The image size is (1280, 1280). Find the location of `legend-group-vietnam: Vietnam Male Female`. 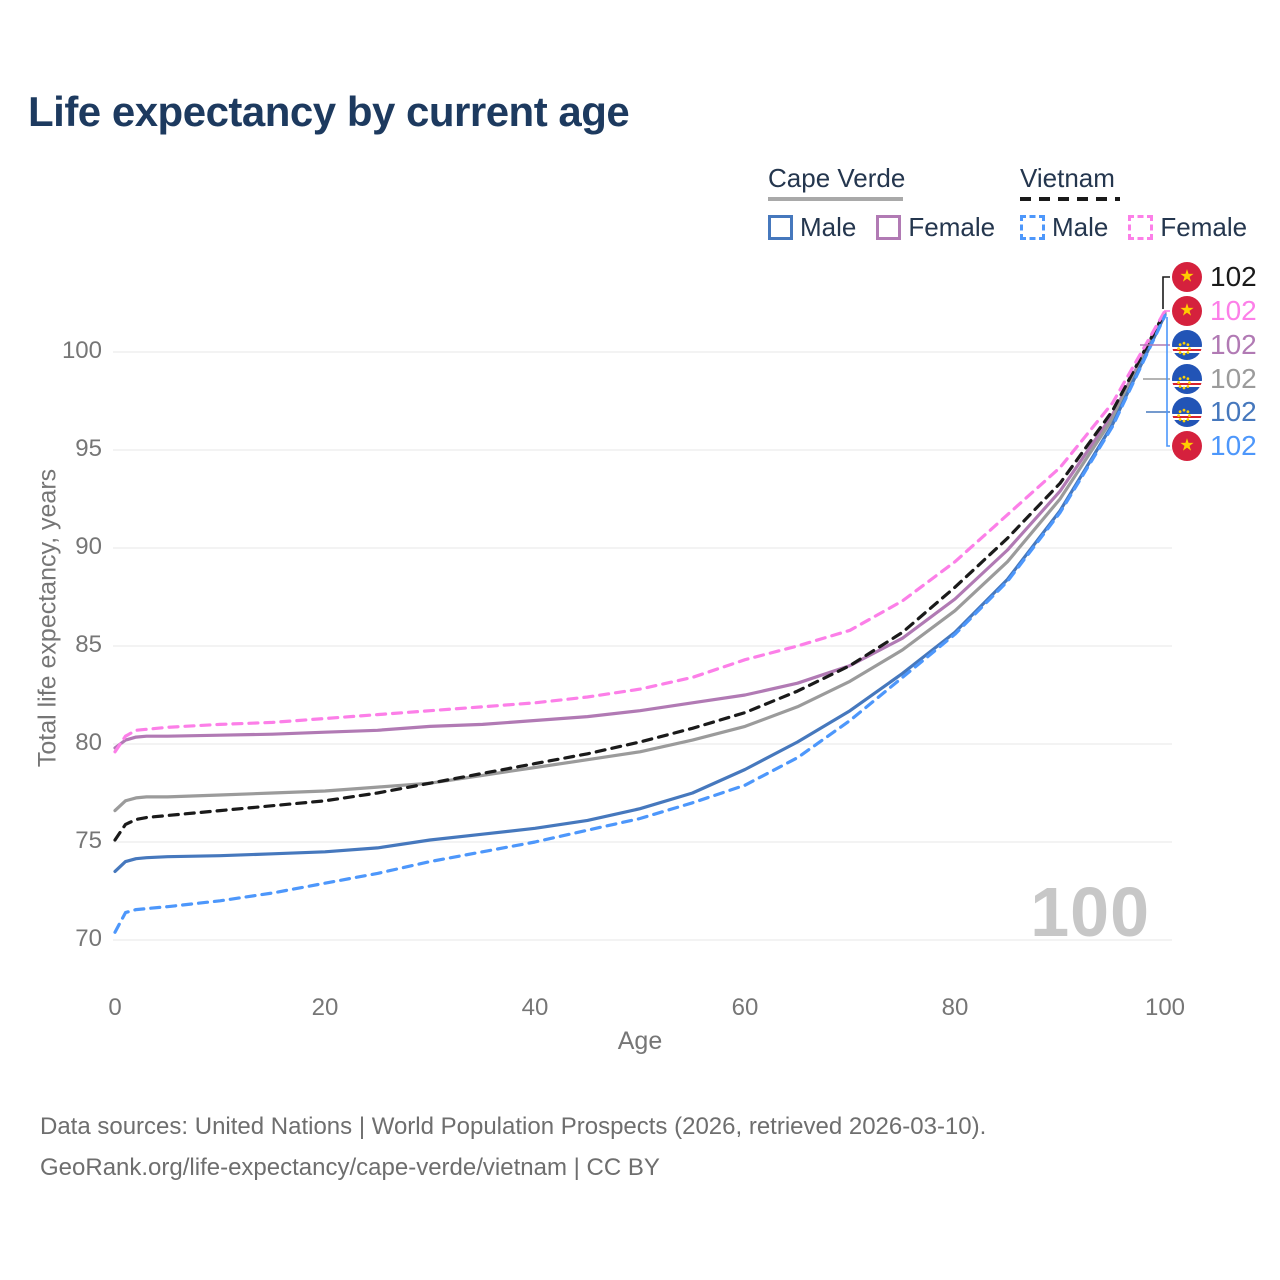

legend-group-vietnam: Vietnam Male Female is located at coordinates (1143, 203).